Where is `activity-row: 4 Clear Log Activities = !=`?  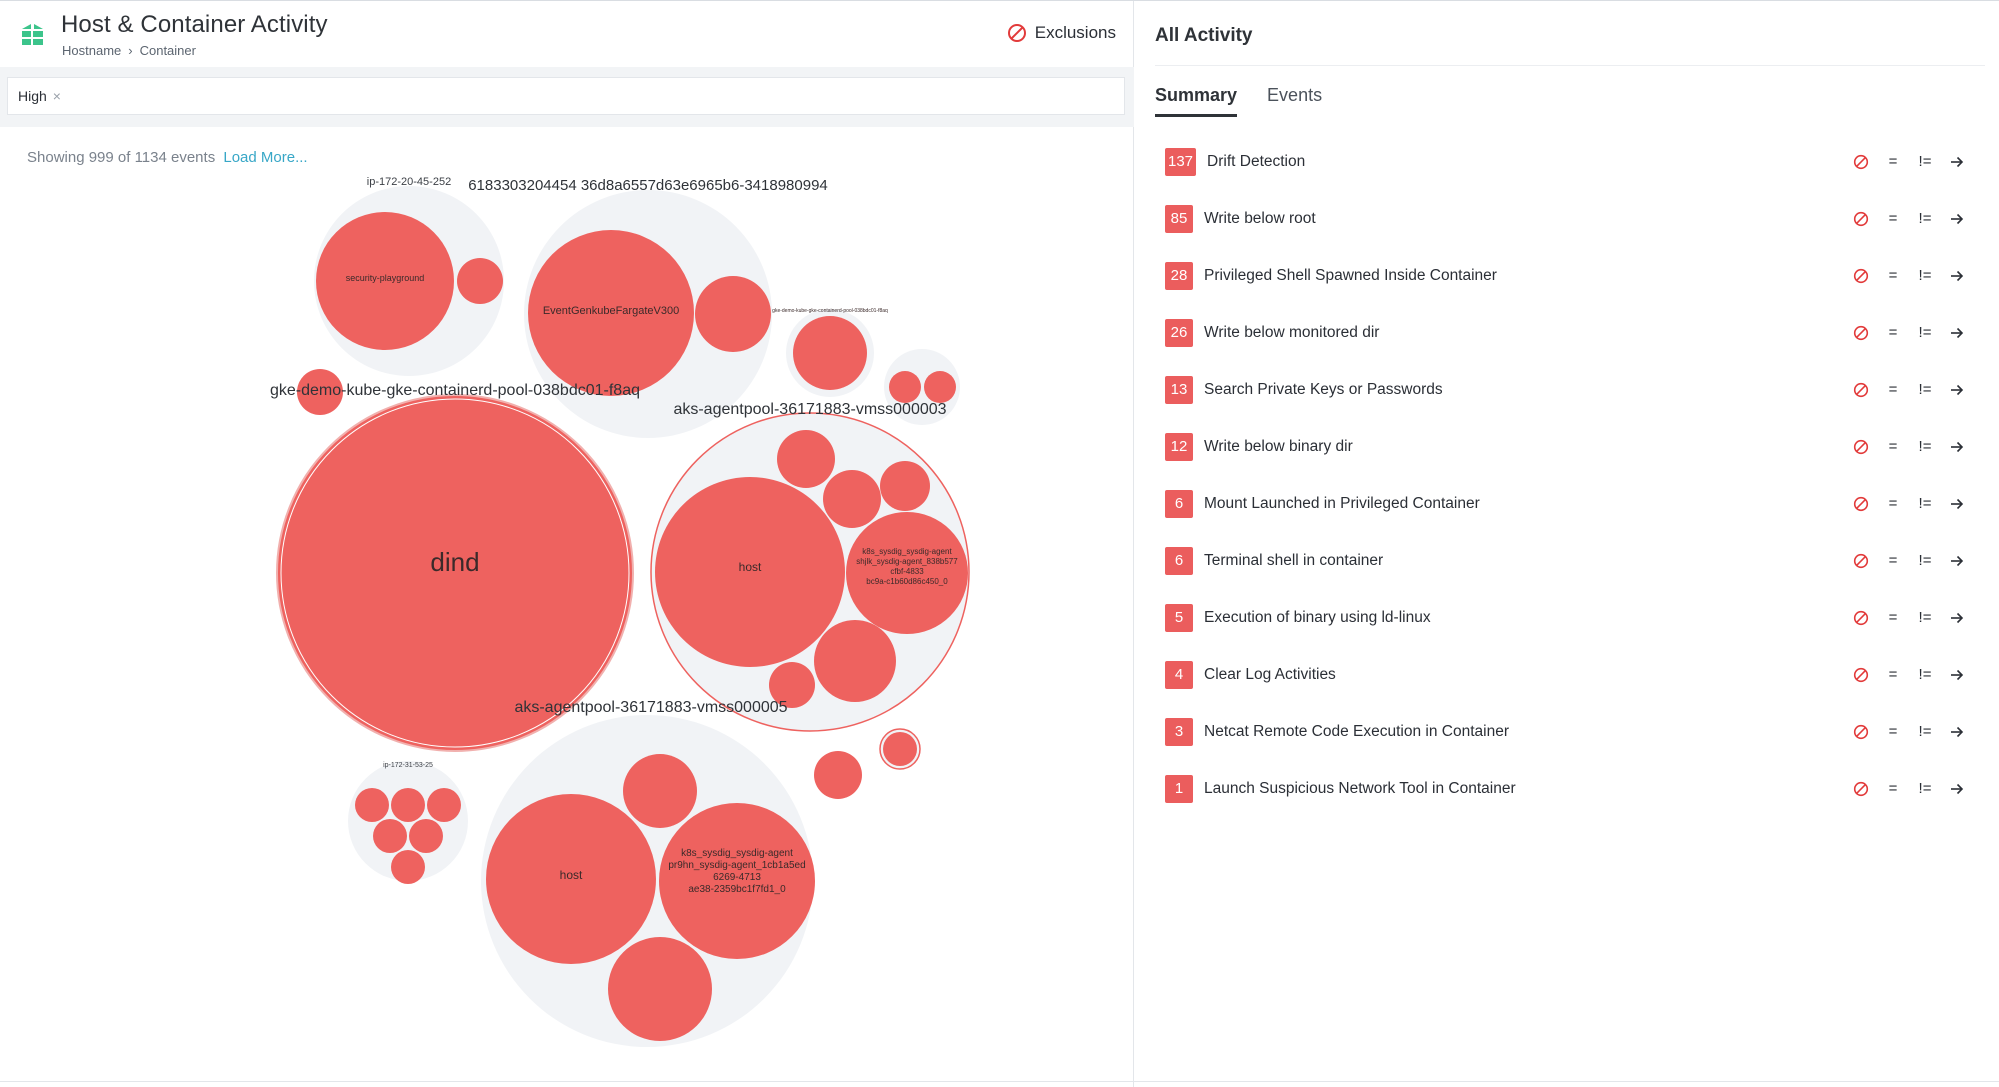
activity-row: 4 Clear Log Activities = != is located at coordinates (1569, 674).